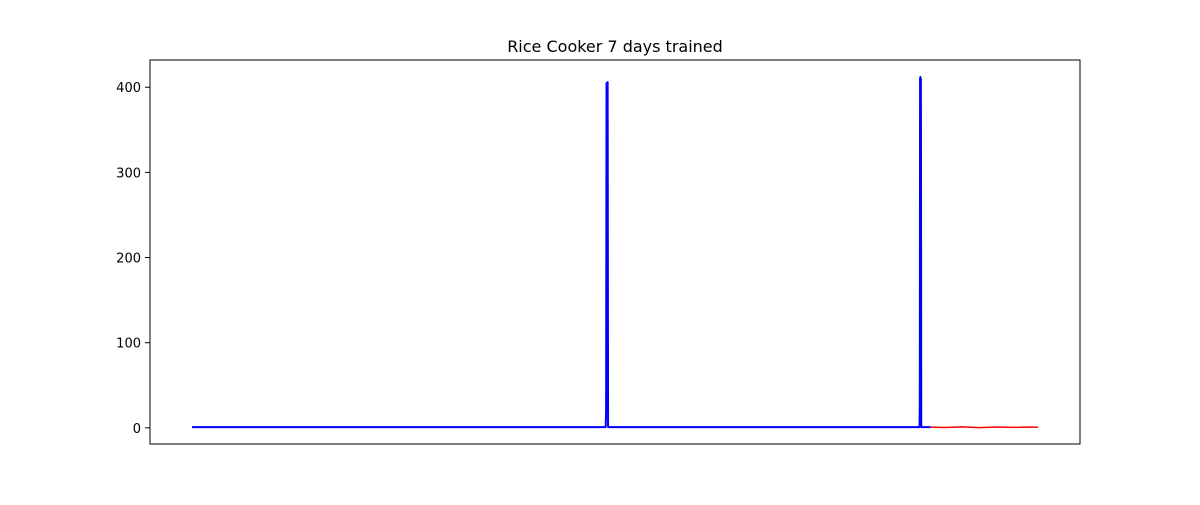 This screenshot has width=1200, height=505. What do you see at coordinates (128, 173) in the screenshot?
I see `y-tick-label: 300` at bounding box center [128, 173].